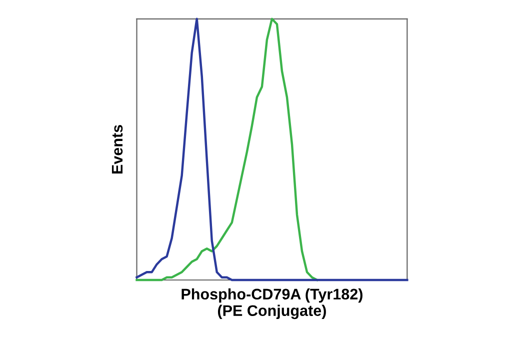 The image size is (520, 350). I want to click on x-axis-title: Phospho-CD79A (Tyr182) (PE Conjugate), so click(272, 304).